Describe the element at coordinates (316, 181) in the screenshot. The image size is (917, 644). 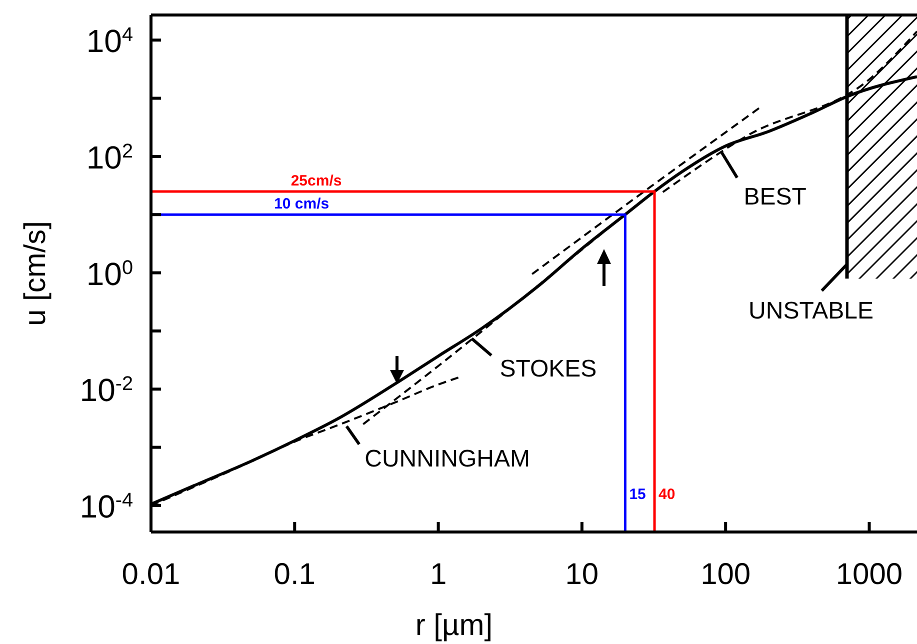
I see `series-label: 25cm/s` at that location.